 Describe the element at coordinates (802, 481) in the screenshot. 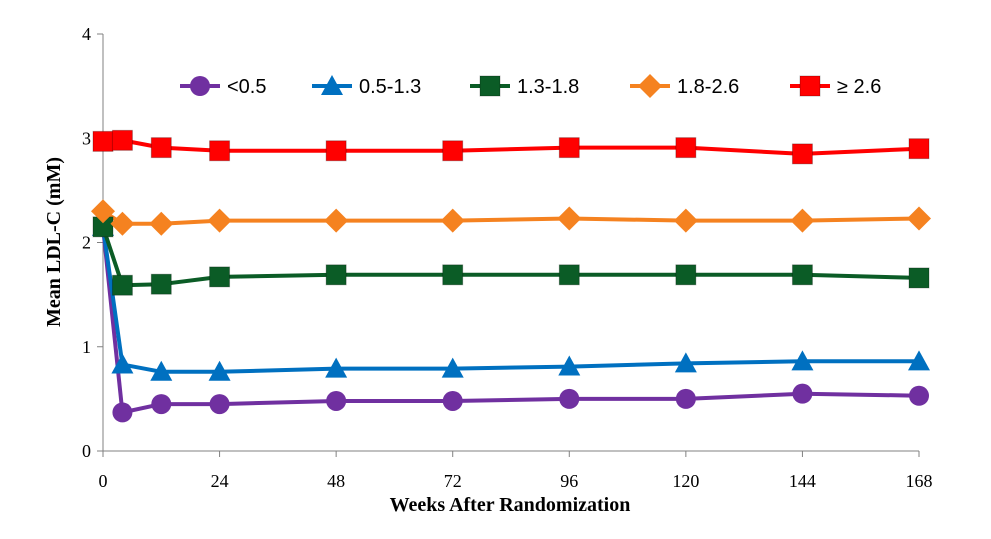

I see `x-tick-label: 144` at that location.